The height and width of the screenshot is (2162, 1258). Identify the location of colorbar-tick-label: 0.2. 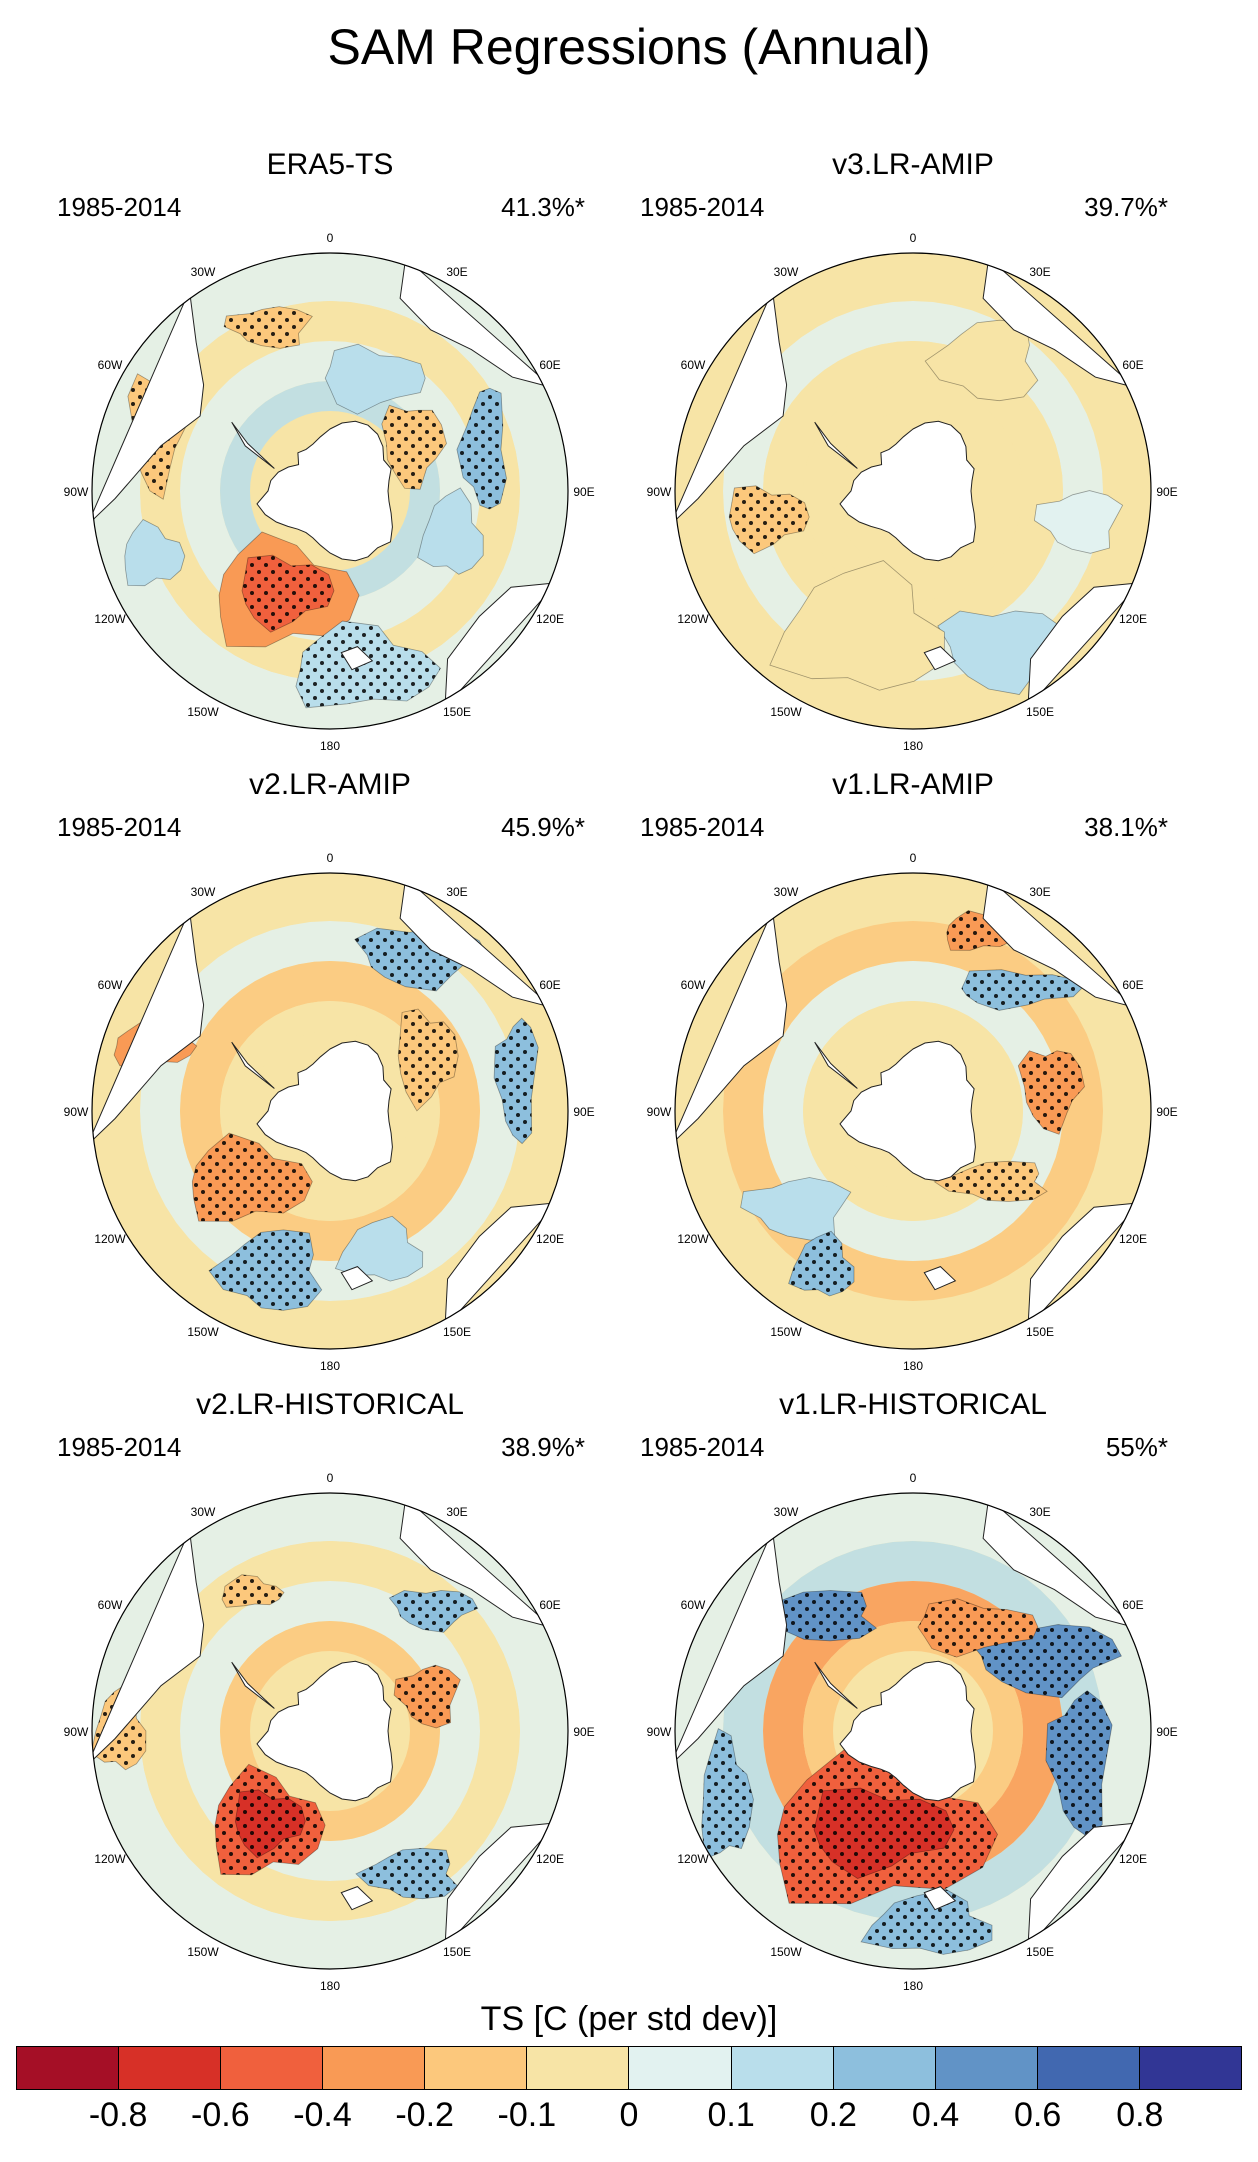
(833, 2115).